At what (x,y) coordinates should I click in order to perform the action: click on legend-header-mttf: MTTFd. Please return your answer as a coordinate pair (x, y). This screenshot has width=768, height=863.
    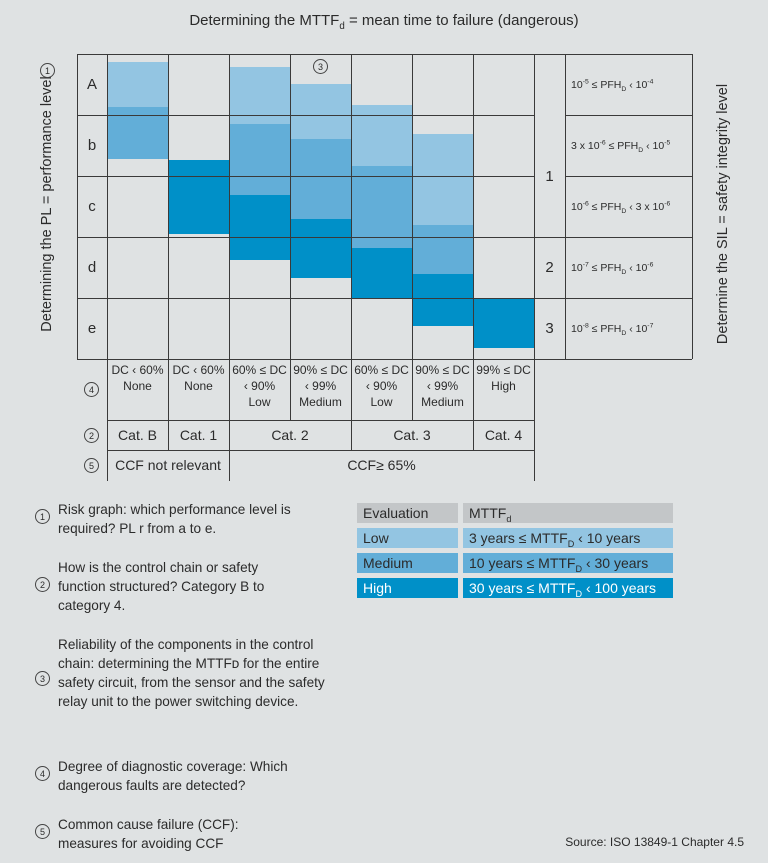
    Looking at the image, I should click on (568, 513).